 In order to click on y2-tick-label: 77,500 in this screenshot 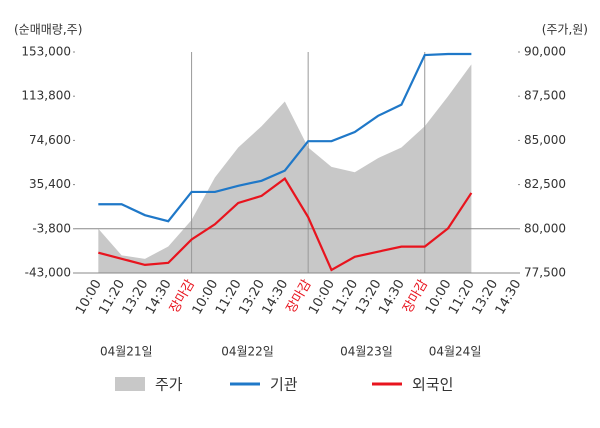, I will do `click(545, 273)`.